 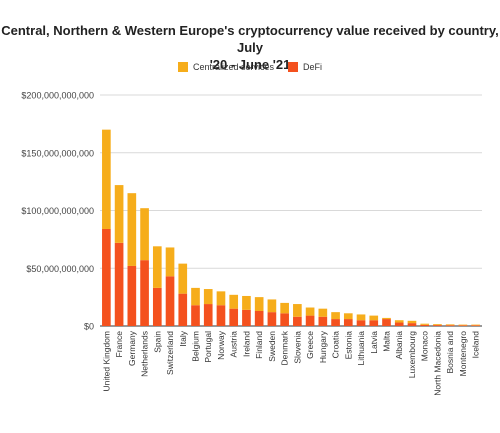 What do you see at coordinates (348, 345) in the screenshot?
I see `x-tick-label: Estonia` at bounding box center [348, 345].